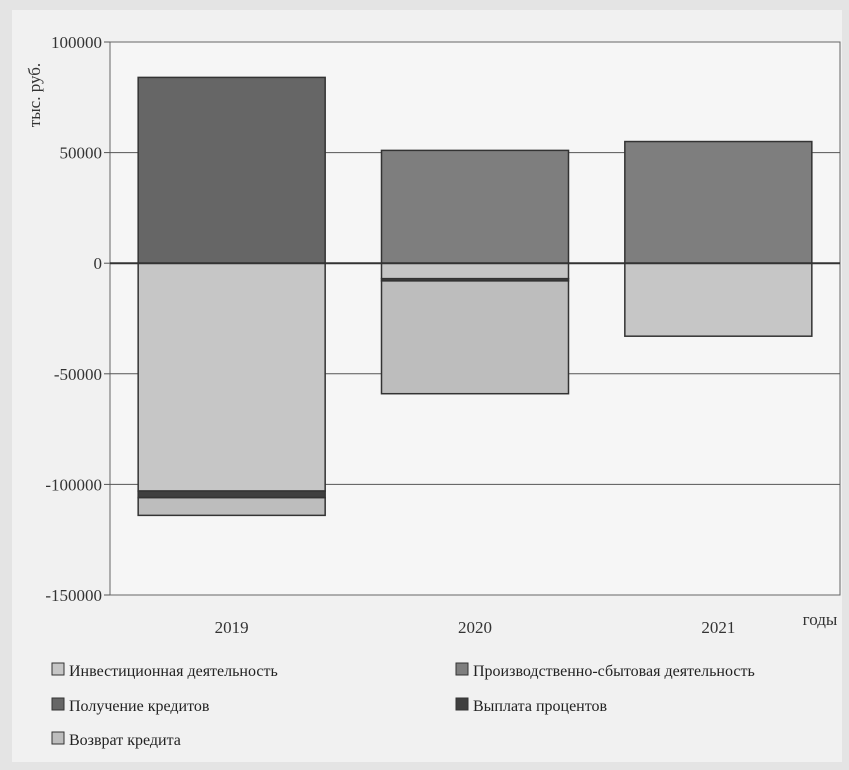 Image resolution: width=849 pixels, height=770 pixels. What do you see at coordinates (34, 95) in the screenshot?
I see `y-axis-title: тыс. руб.` at bounding box center [34, 95].